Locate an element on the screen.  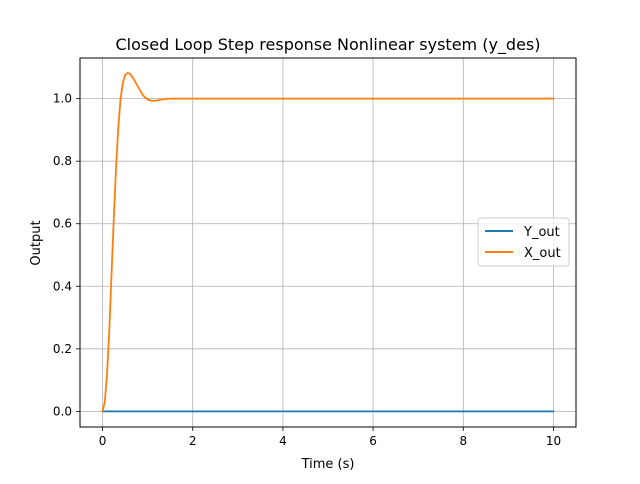
x-tick-label: 0 is located at coordinates (103, 441).